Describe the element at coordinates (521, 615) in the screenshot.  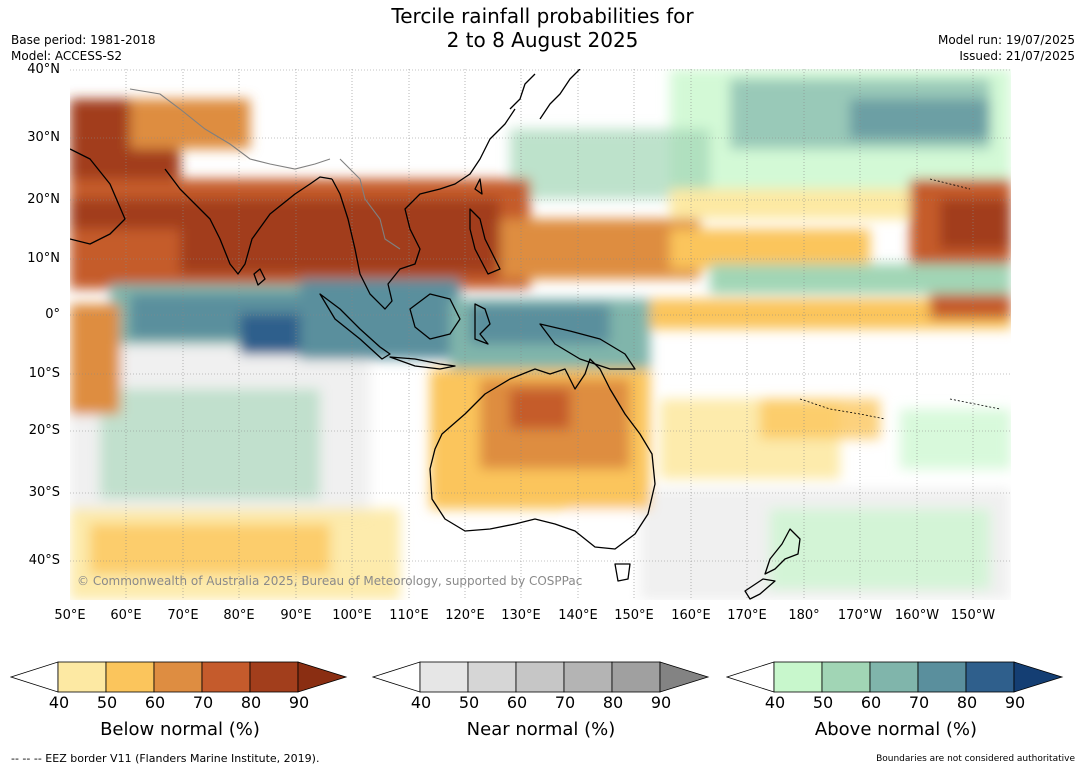
I see `lon-label: 130°E` at that location.